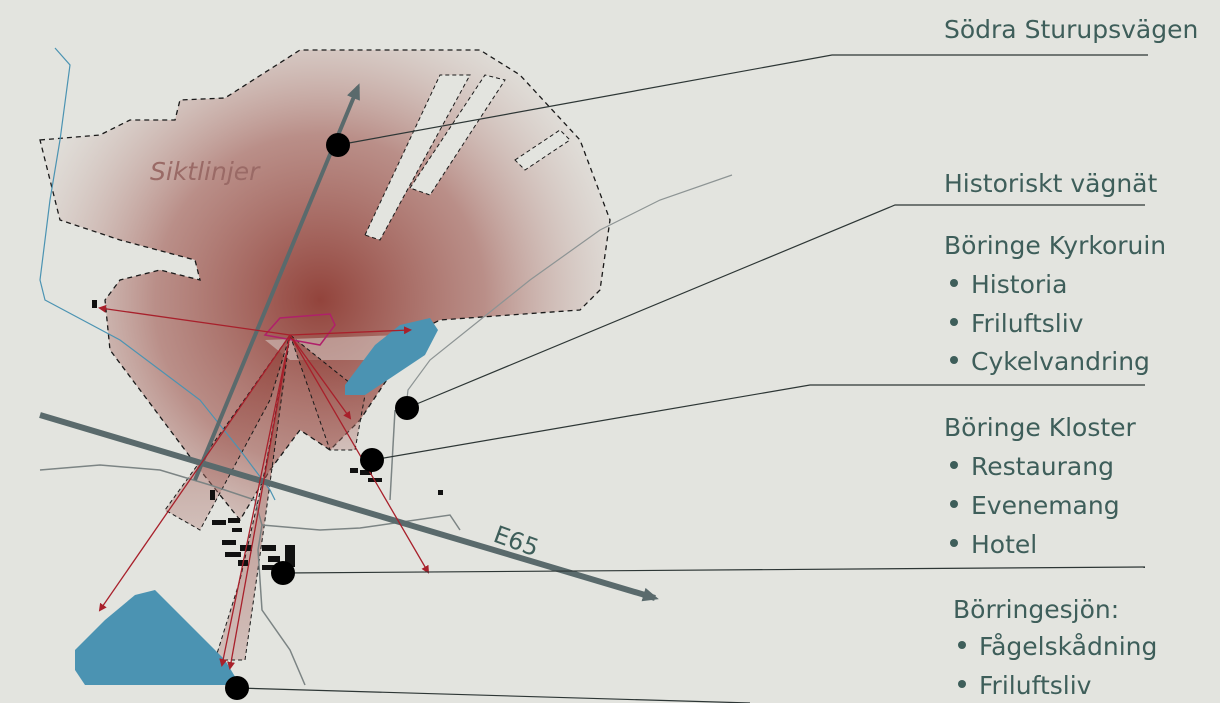 The height and width of the screenshot is (703, 1220). I want to click on marker-borringesjon, so click(237, 688).